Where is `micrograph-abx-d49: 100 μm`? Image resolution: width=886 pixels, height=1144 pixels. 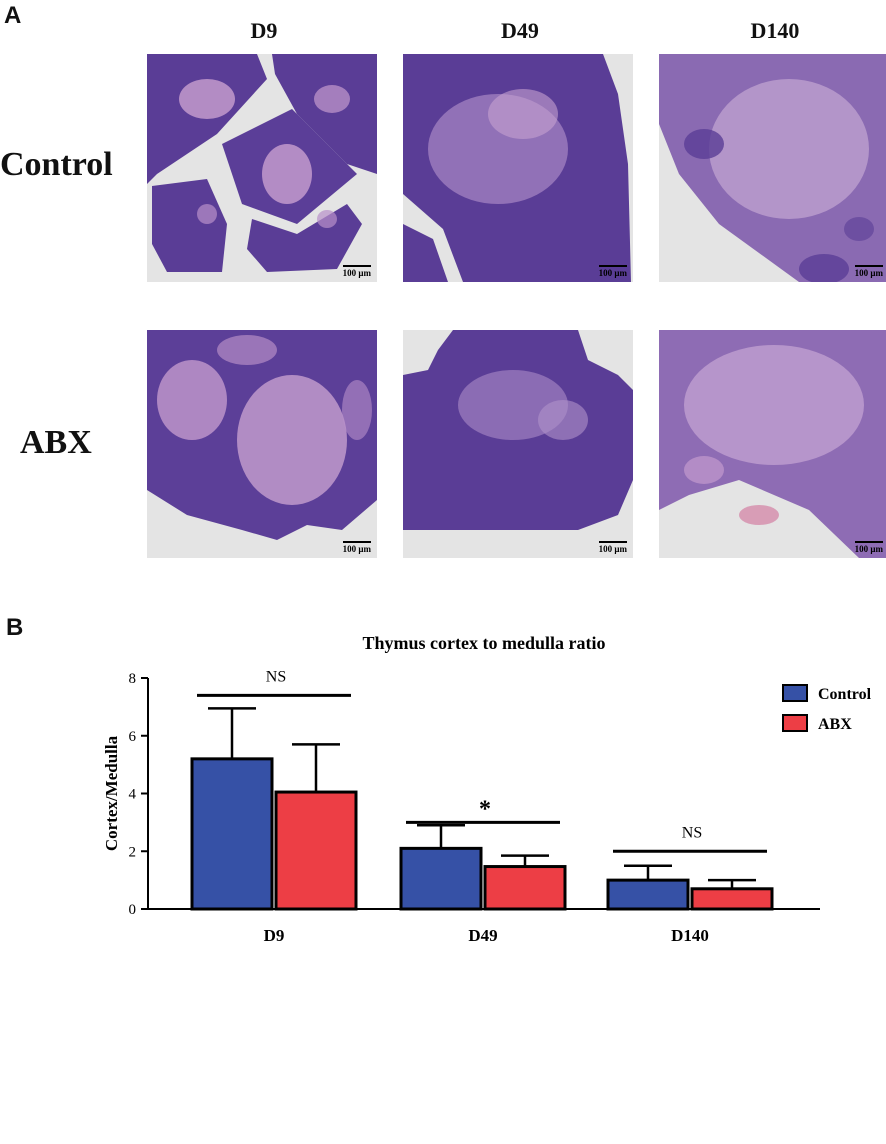 micrograph-abx-d49: 100 μm is located at coordinates (518, 444).